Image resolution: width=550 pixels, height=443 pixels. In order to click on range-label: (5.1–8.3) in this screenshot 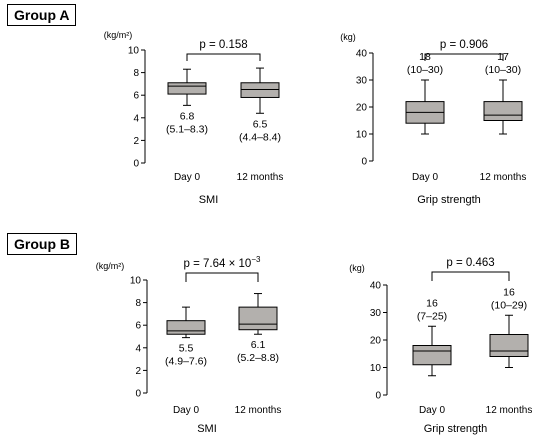, I will do `click(187, 129)`.